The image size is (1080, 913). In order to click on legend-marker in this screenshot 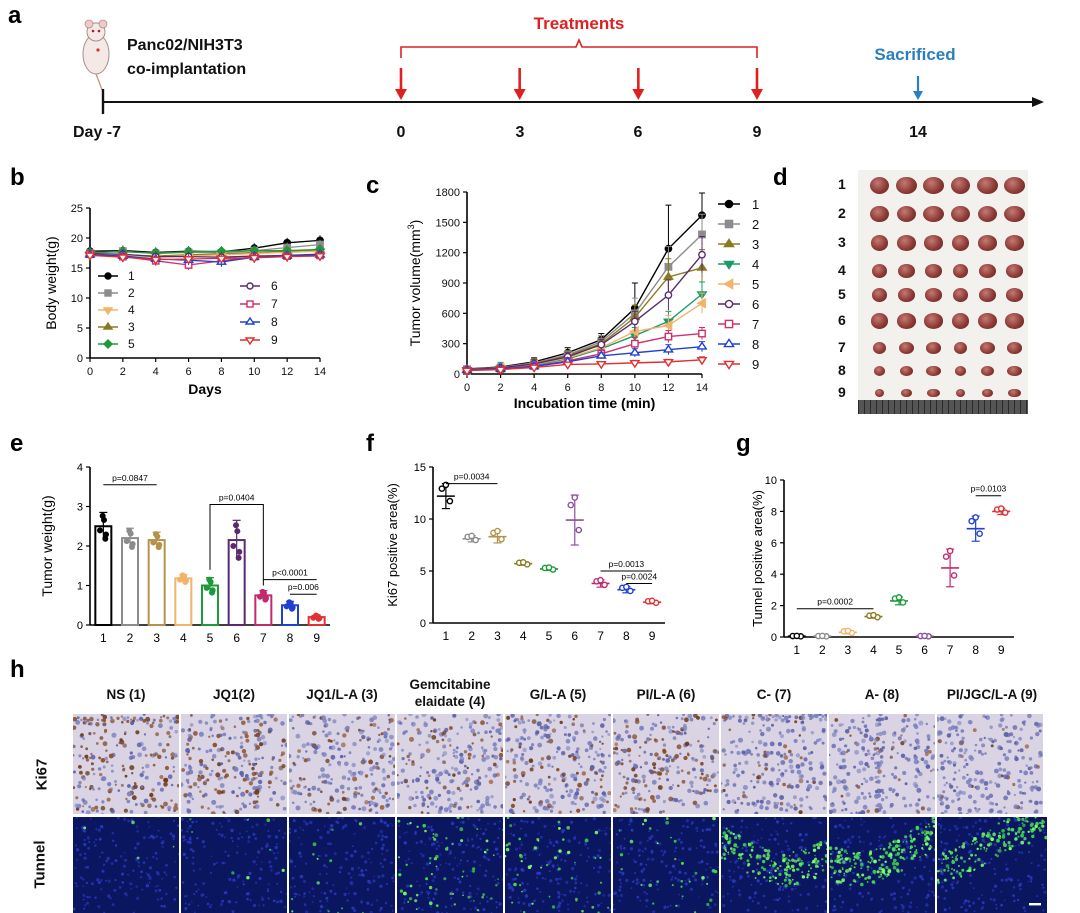, I will do `click(729, 304)`.